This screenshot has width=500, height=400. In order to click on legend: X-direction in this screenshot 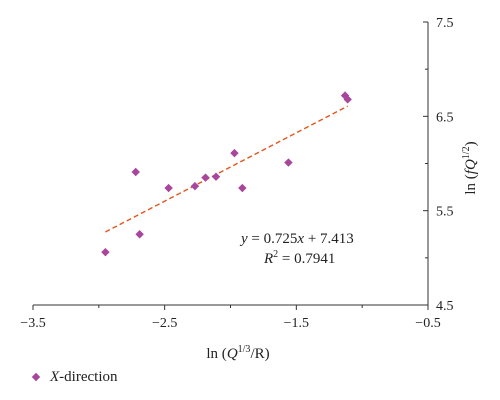, I will do `click(74, 377)`.